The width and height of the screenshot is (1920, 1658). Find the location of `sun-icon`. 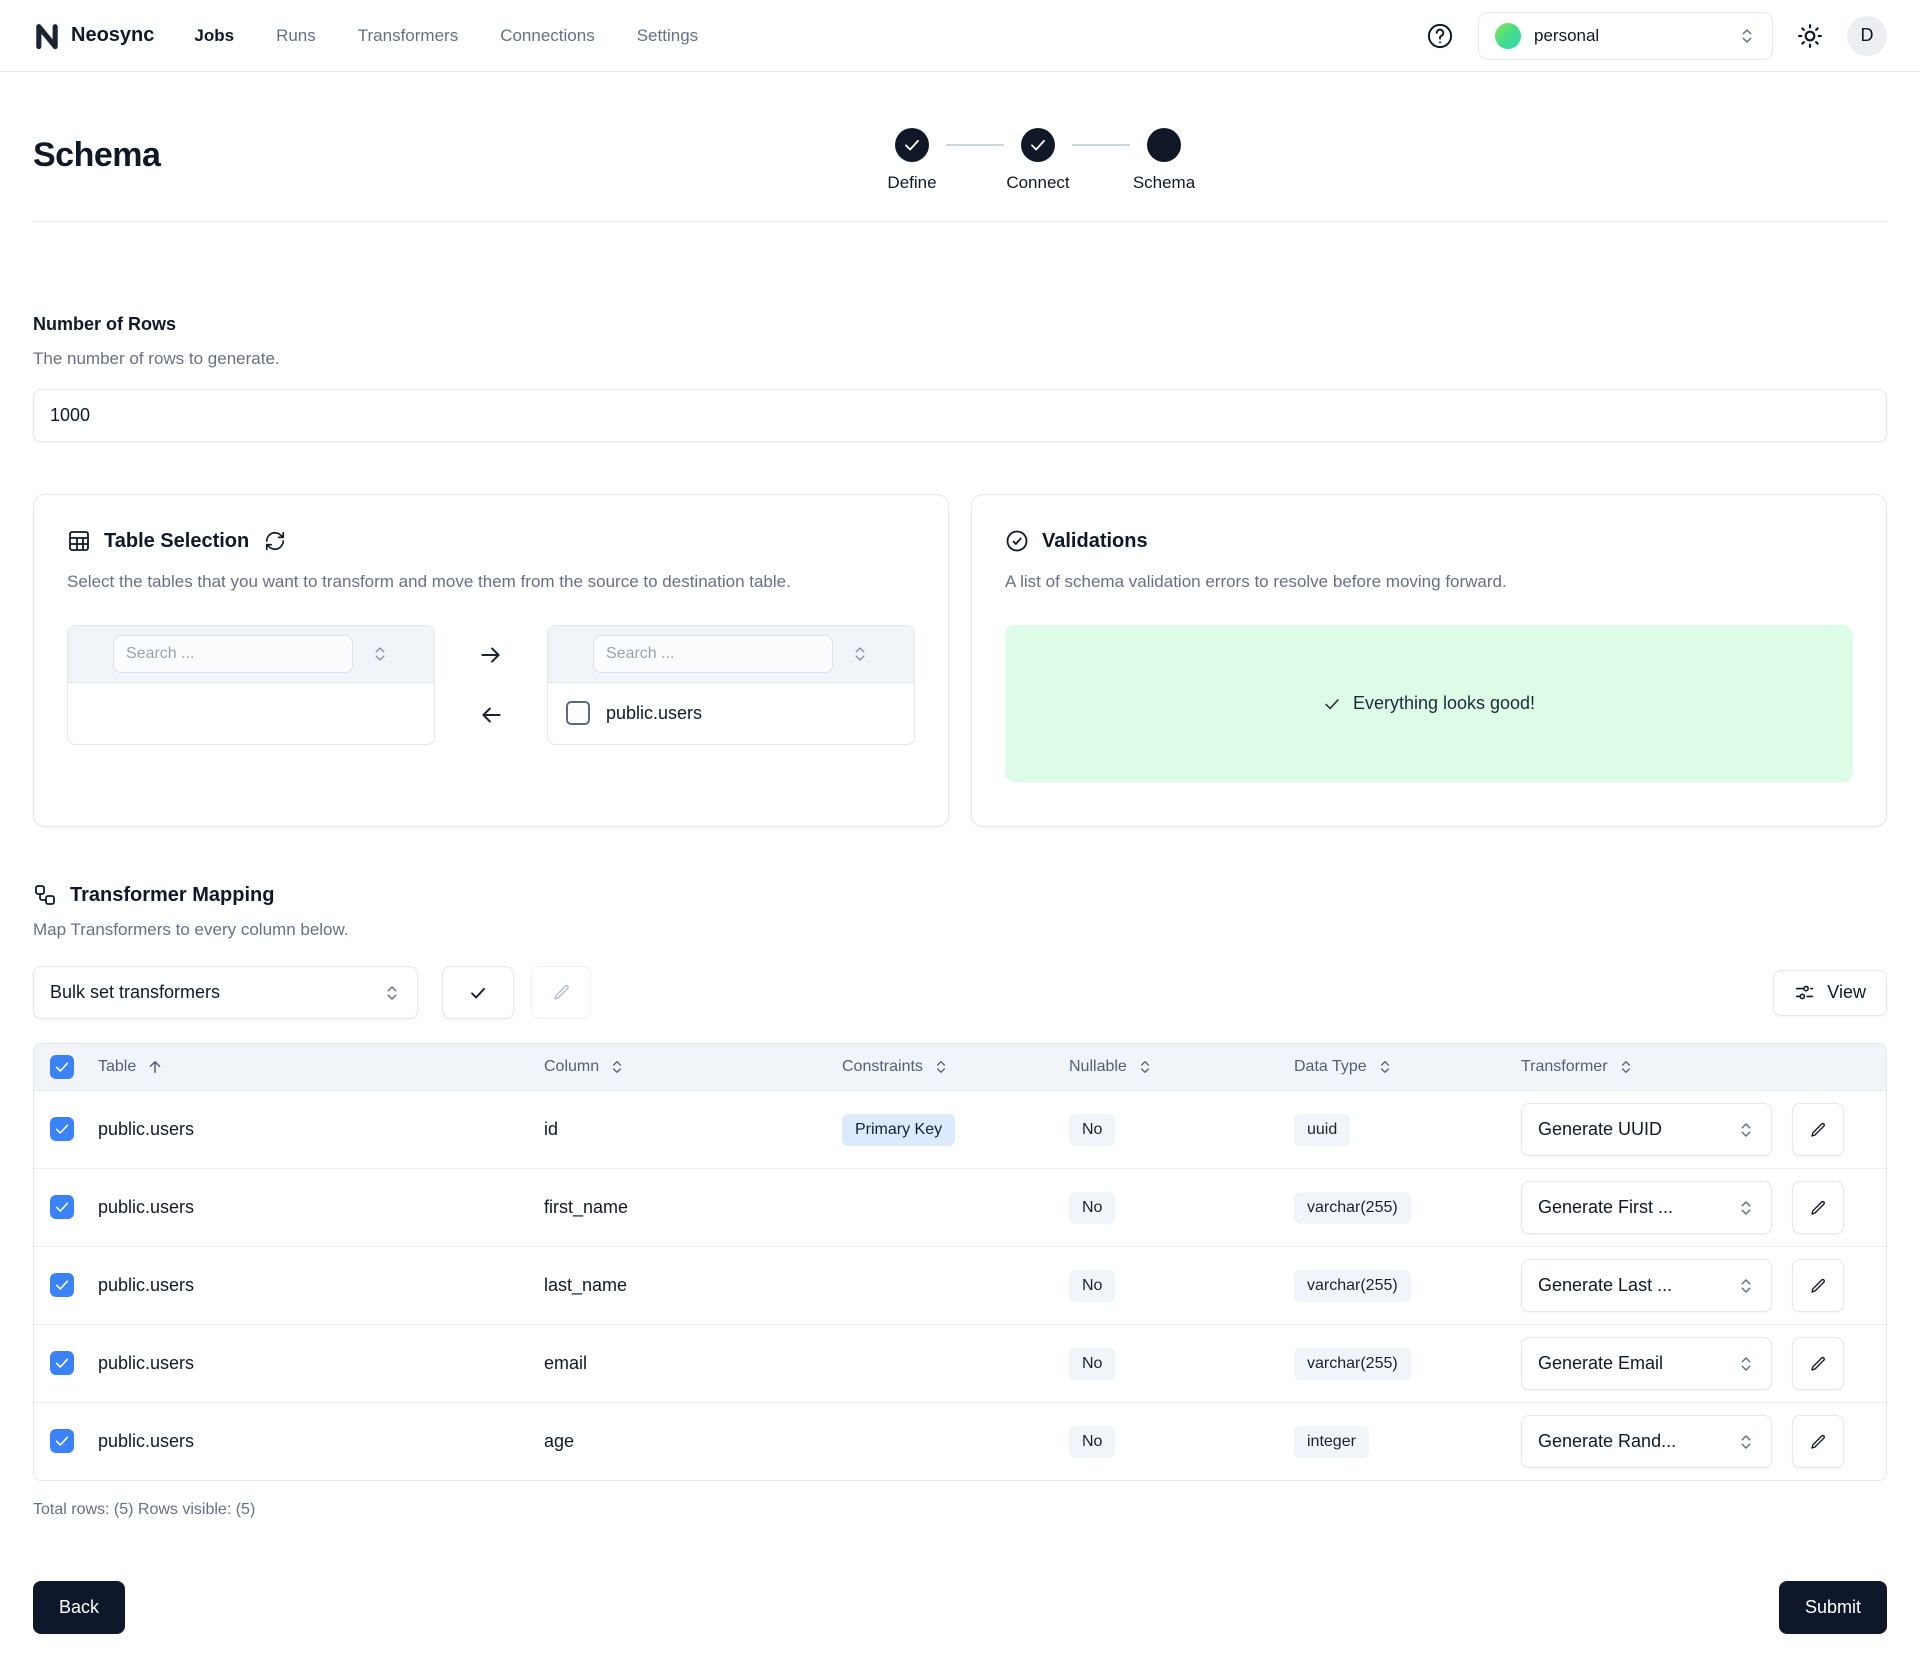

sun-icon is located at coordinates (1810, 35).